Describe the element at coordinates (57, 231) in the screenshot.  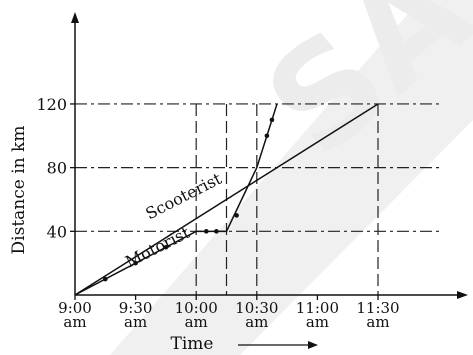
I see `y-tick-label-40: 40` at that location.